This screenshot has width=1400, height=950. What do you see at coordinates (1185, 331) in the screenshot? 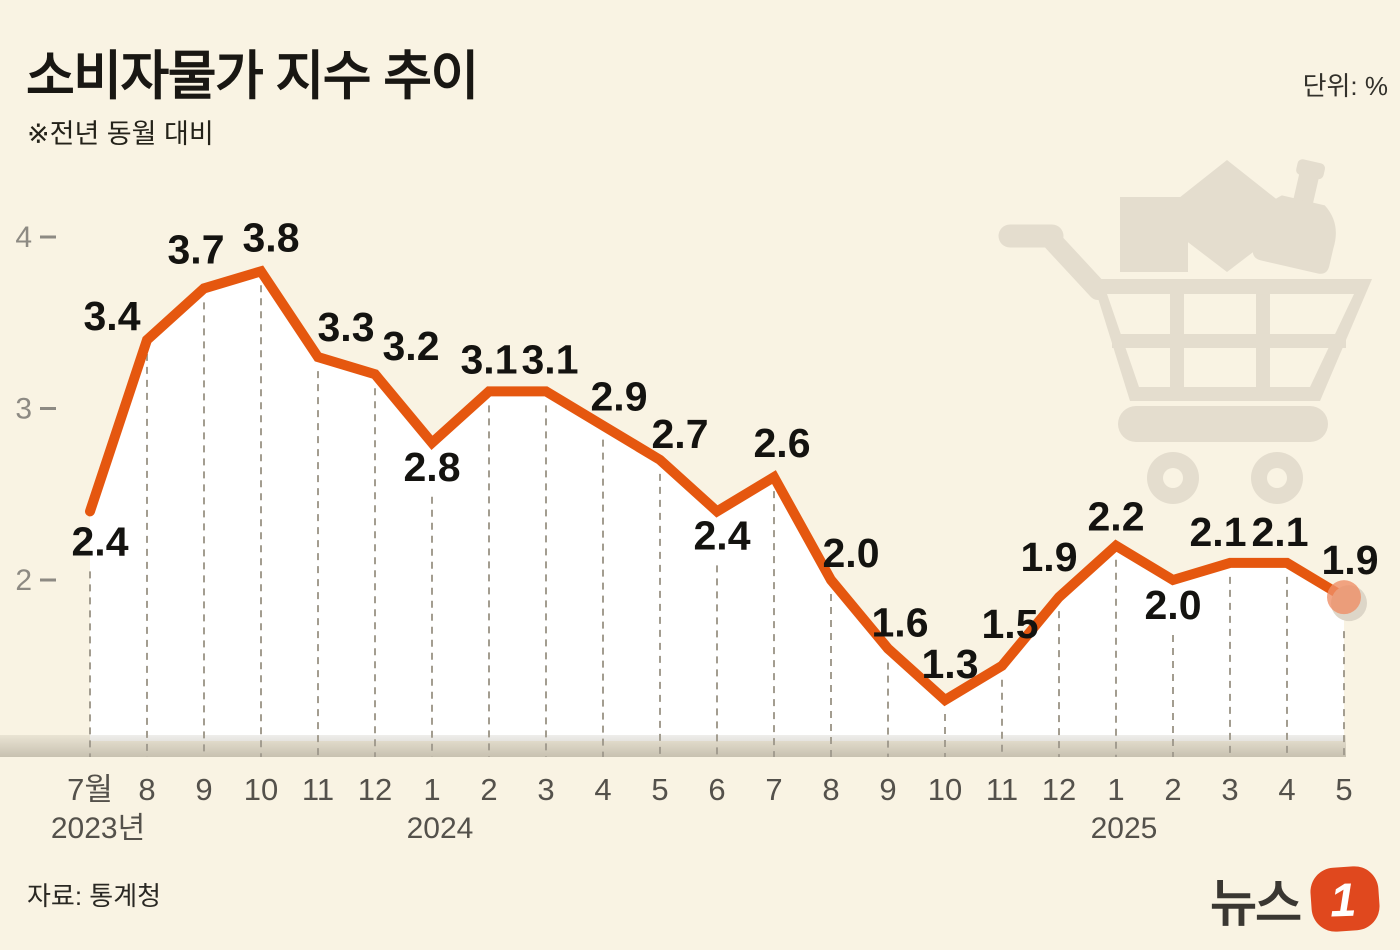
I see `shopping-cart-icon` at bounding box center [1185, 331].